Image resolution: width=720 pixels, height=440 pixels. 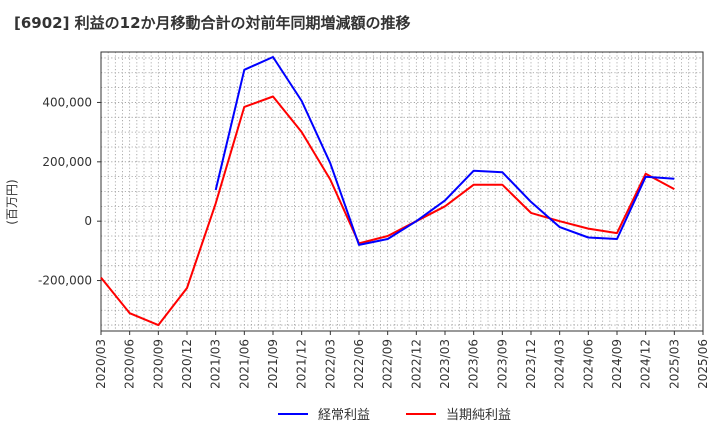 What do you see at coordinates (416, 364) in the screenshot?
I see `x-tick-label: 2022/12` at bounding box center [416, 364].